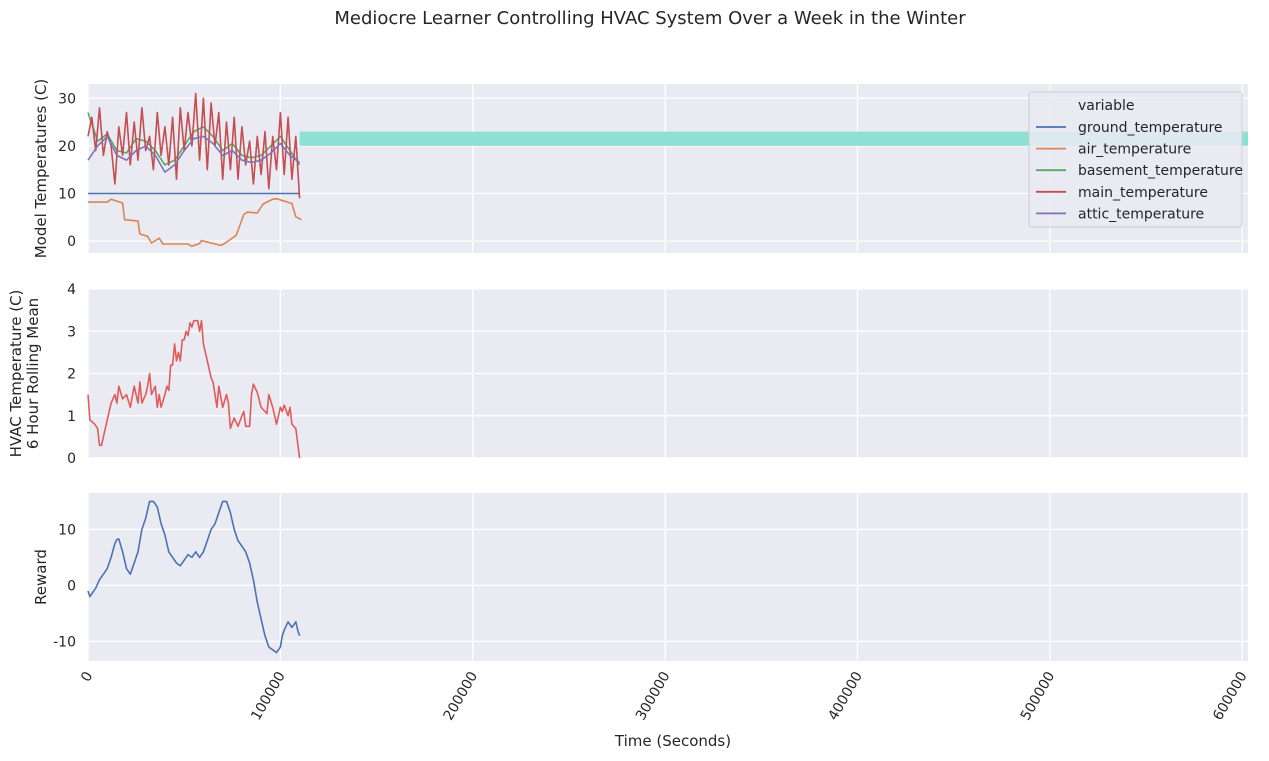  I want to click on x-tick-label: 100000, so click(268, 696).